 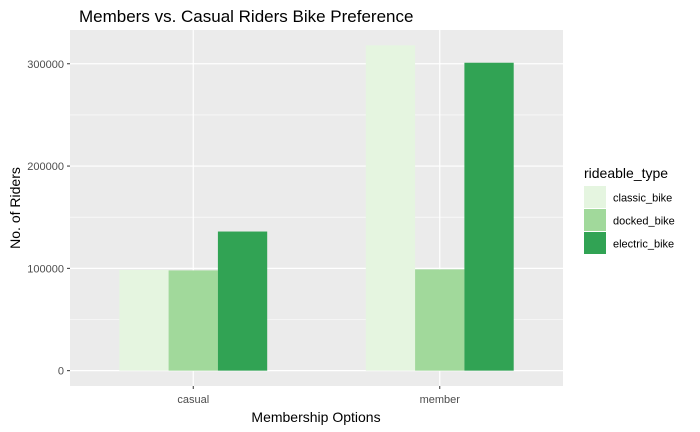 What do you see at coordinates (45, 65) in the screenshot?
I see `y-tick-label: 300000` at bounding box center [45, 65].